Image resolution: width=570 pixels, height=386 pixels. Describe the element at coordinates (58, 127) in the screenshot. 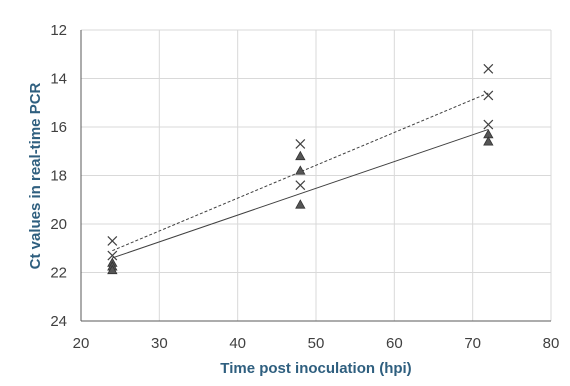

I see `y-tick-label: 16` at that location.